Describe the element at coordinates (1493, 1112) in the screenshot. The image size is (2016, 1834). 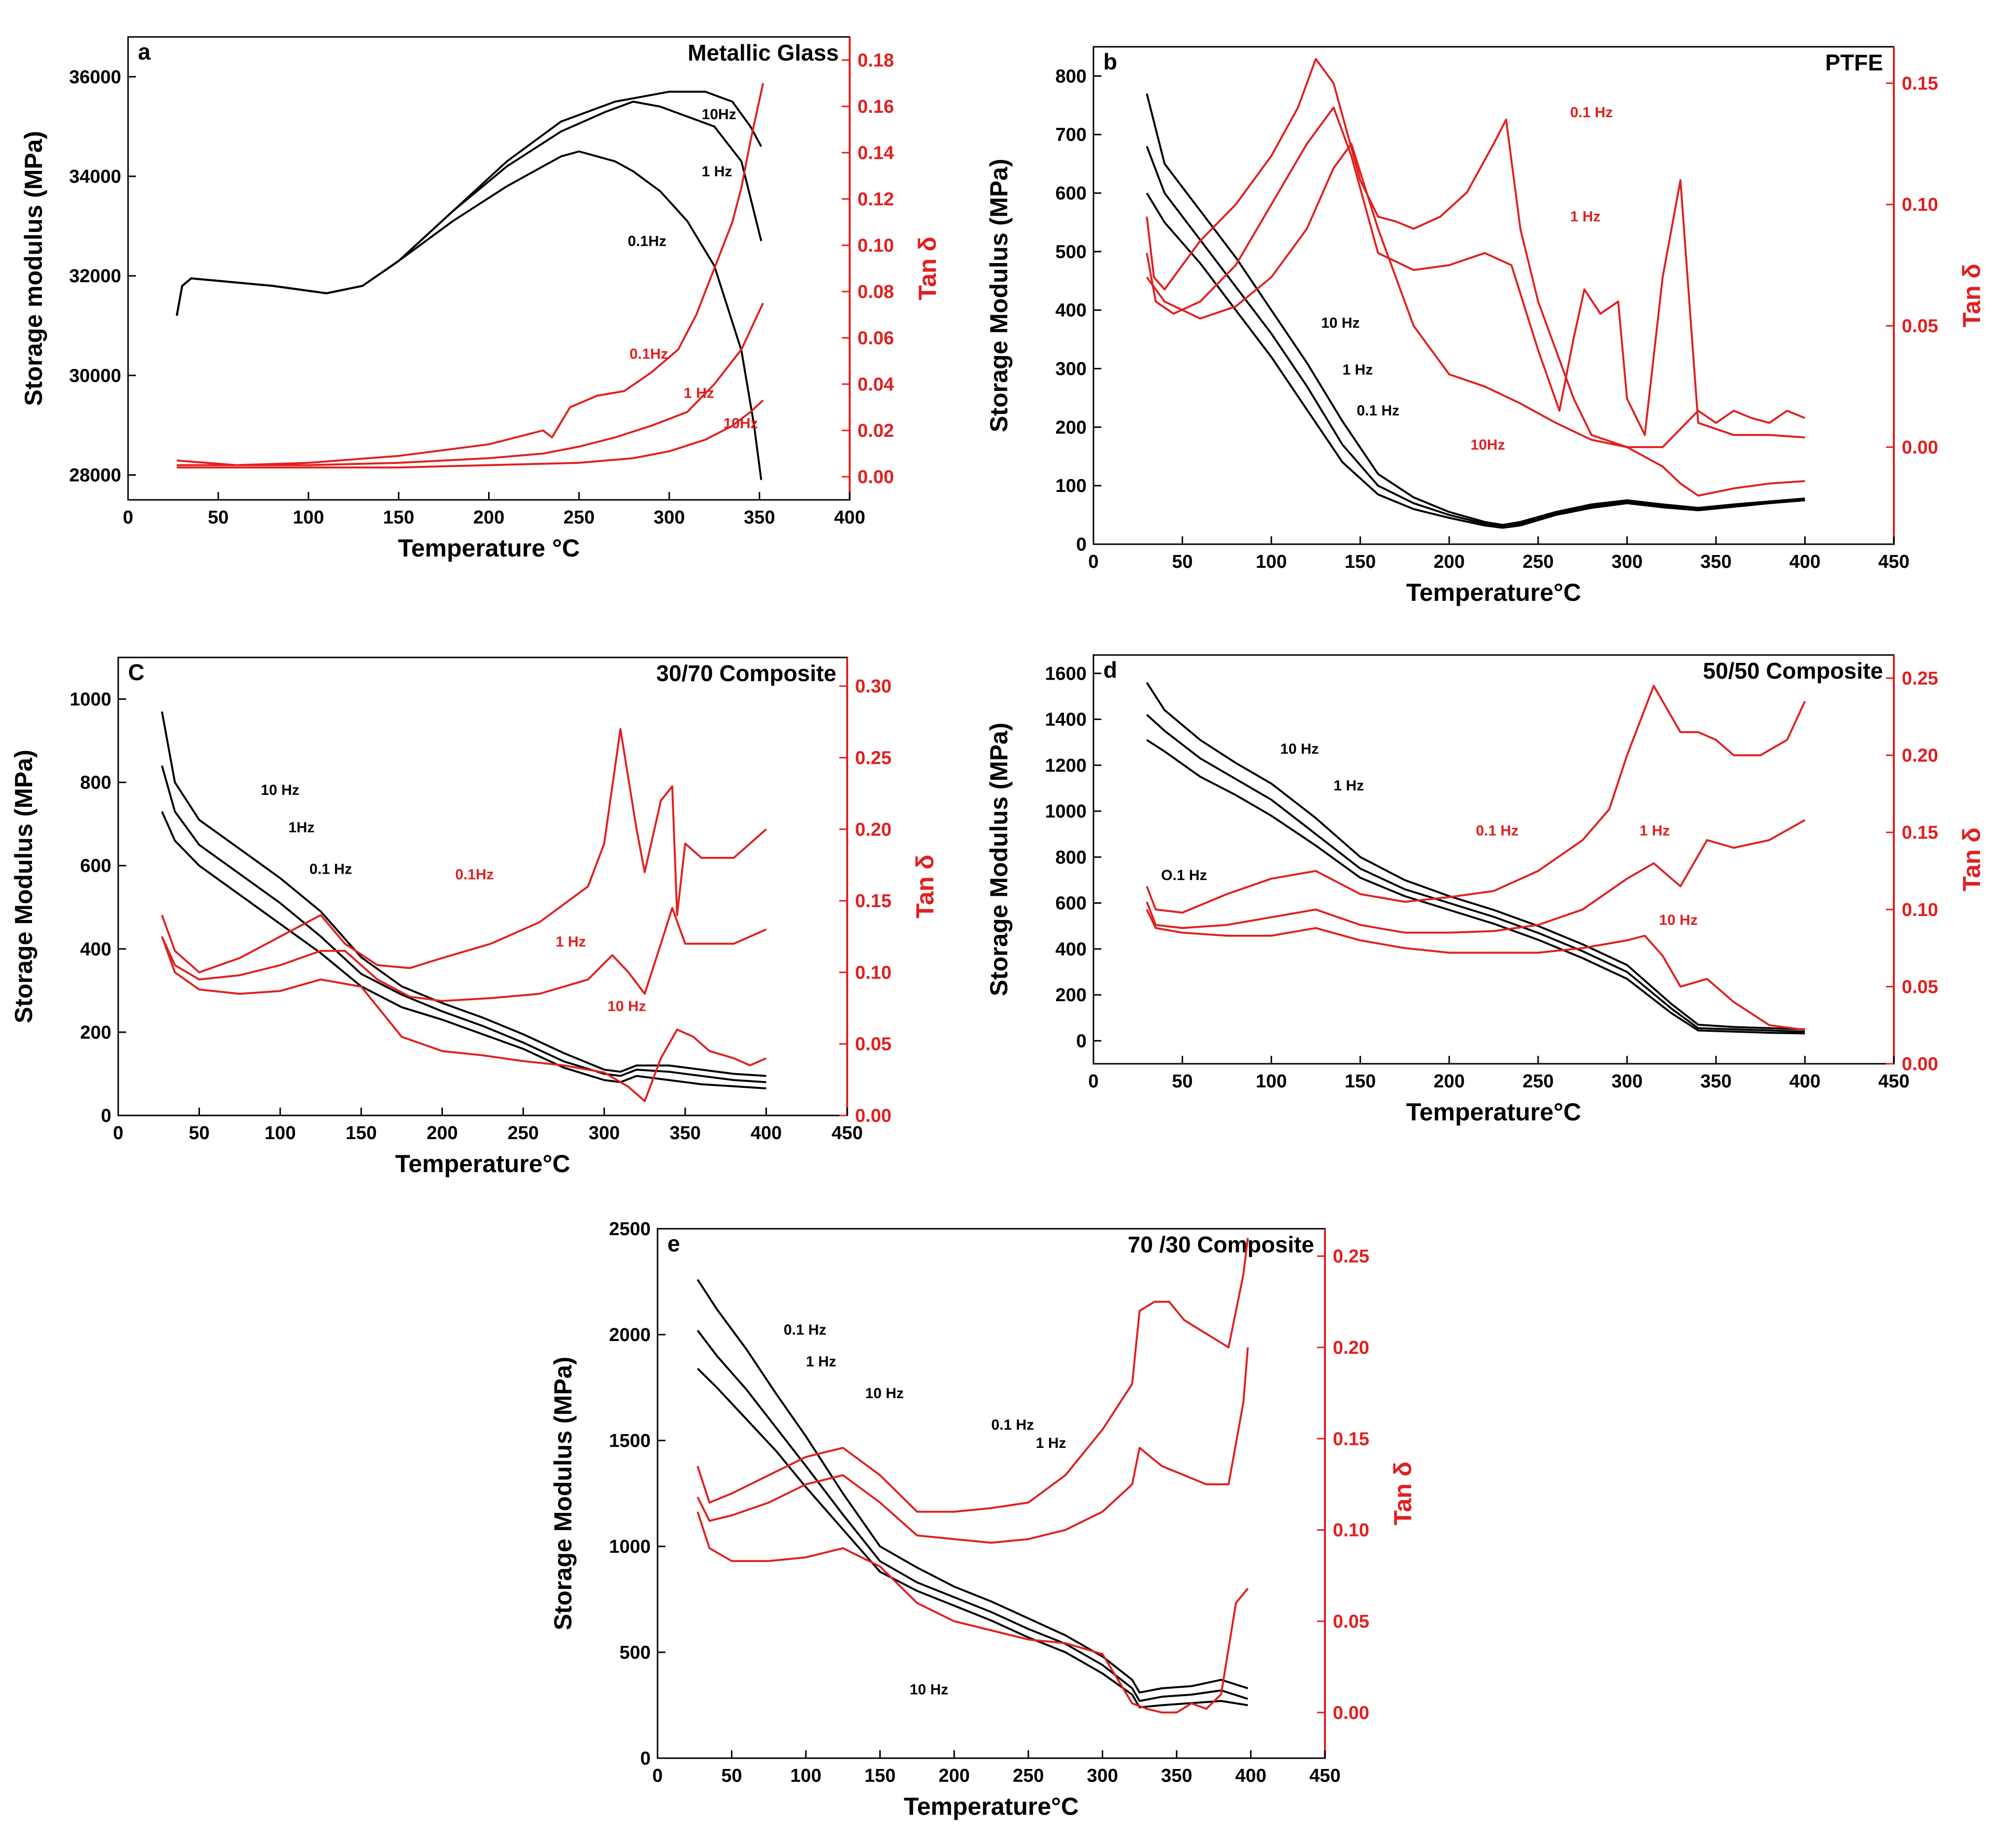
I see `x-axis-title: Temperature°C` at that location.